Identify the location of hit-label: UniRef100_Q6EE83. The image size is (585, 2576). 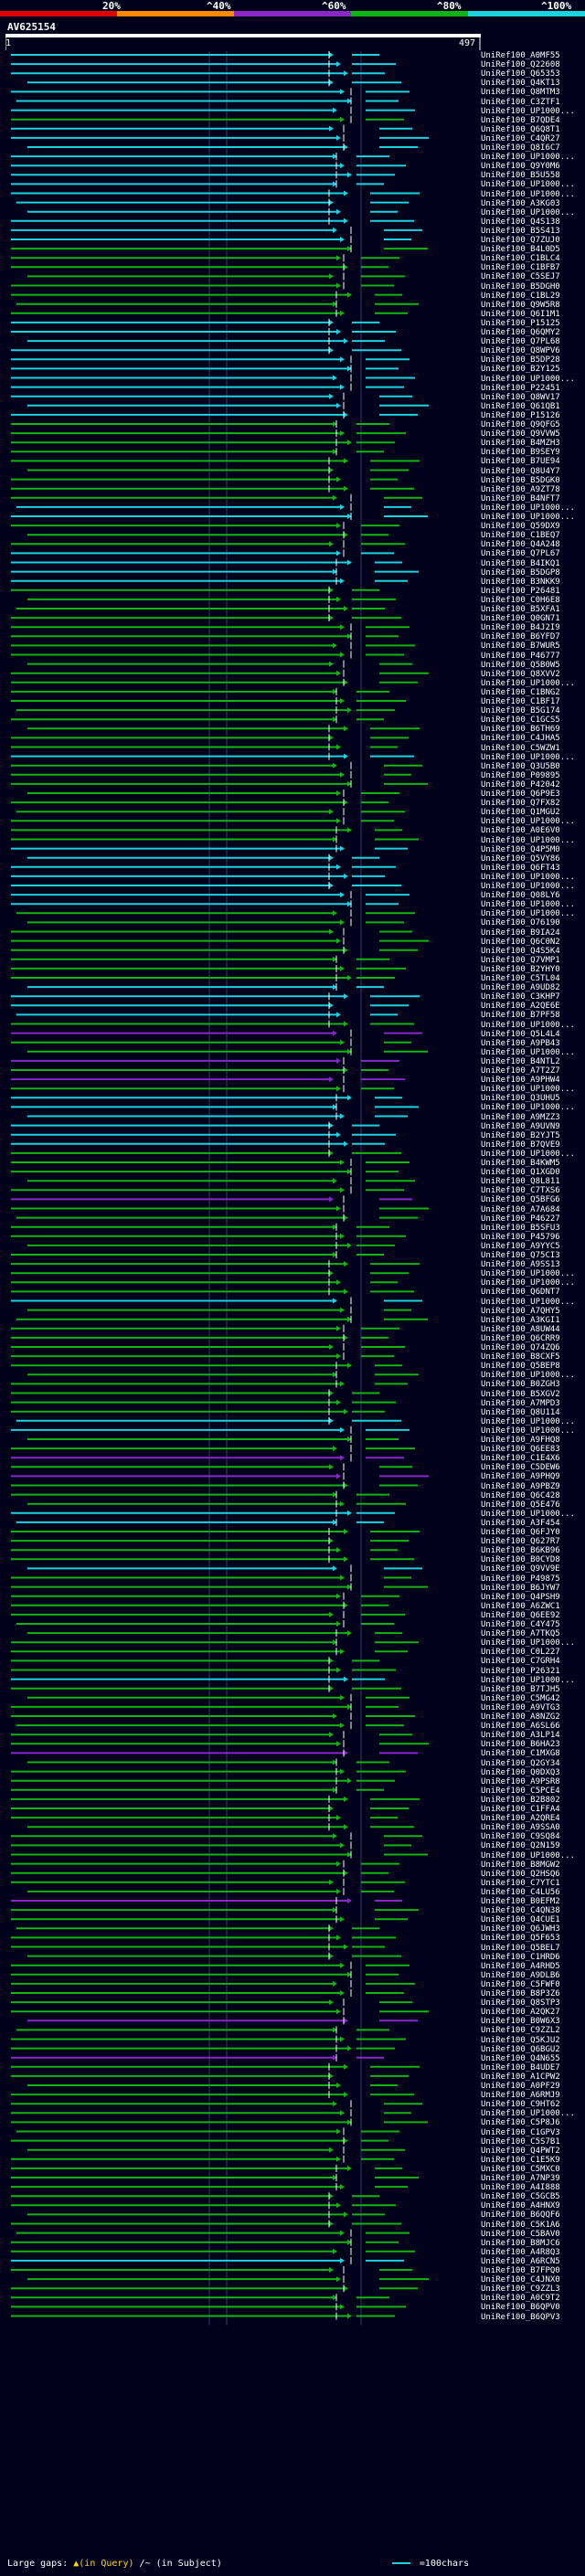
(520, 1450).